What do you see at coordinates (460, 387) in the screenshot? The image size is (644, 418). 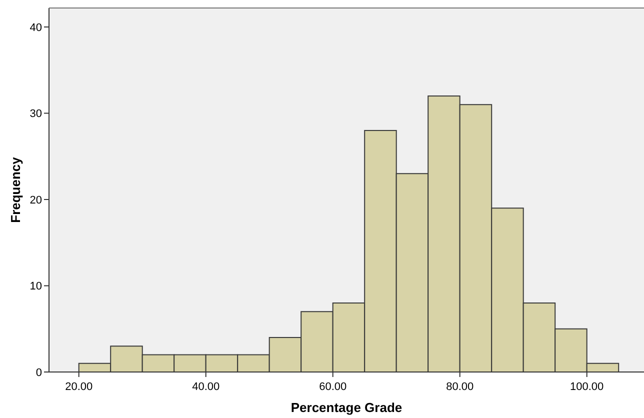 I see `x-tick-label: 80.00` at bounding box center [460, 387].